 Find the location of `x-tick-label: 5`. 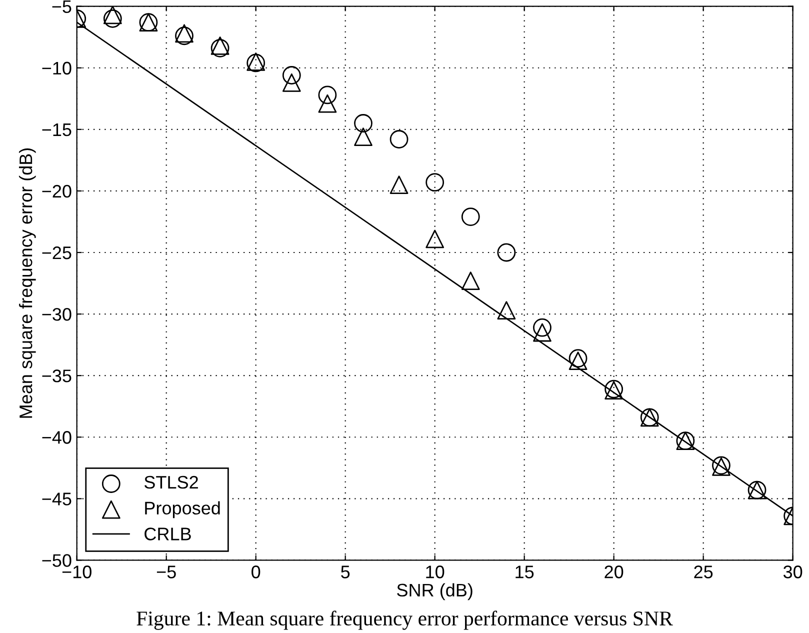

x-tick-label: 5 is located at coordinates (345, 572).